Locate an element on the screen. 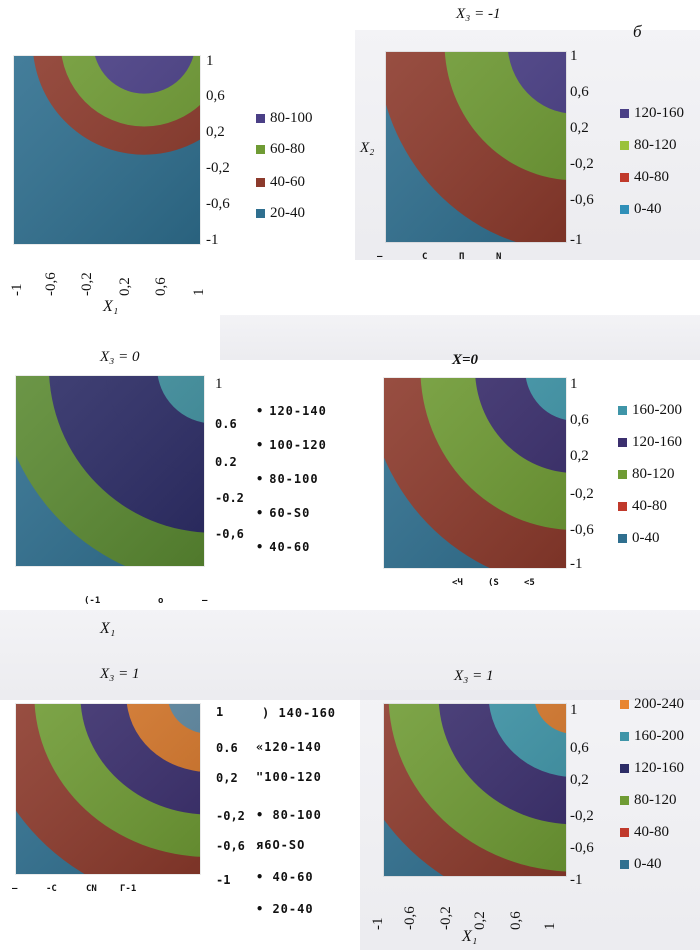  legend-entry: ) 140-160 is located at coordinates (299, 713).